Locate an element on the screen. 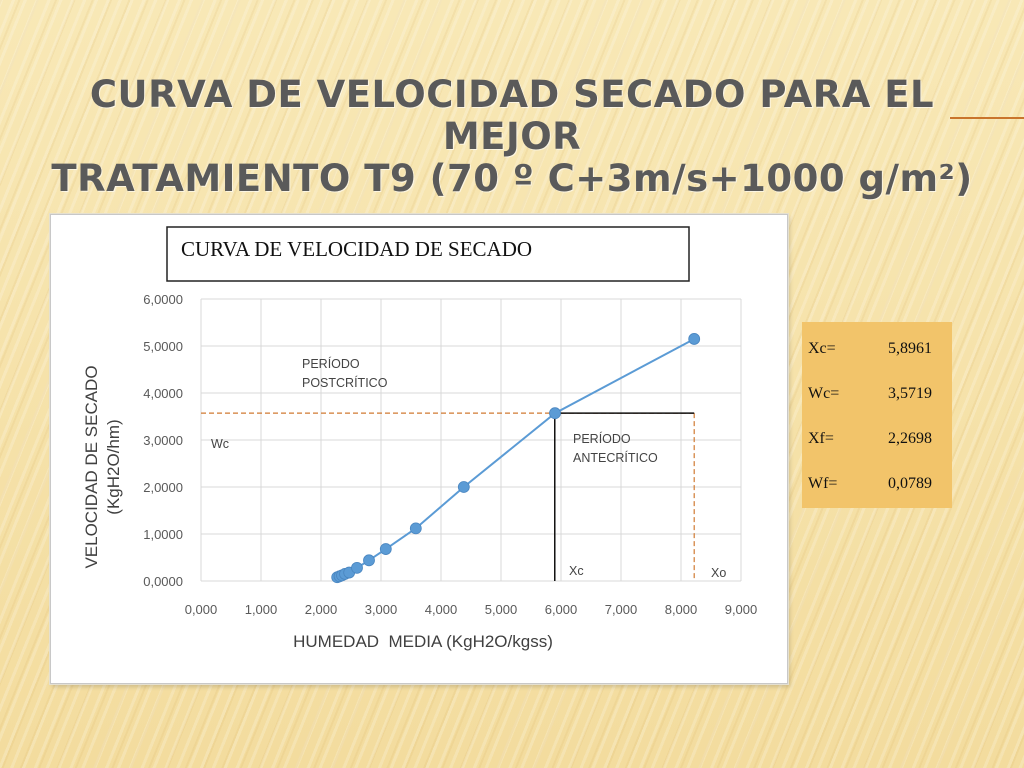  annotation-wc: Wc is located at coordinates (220, 444).